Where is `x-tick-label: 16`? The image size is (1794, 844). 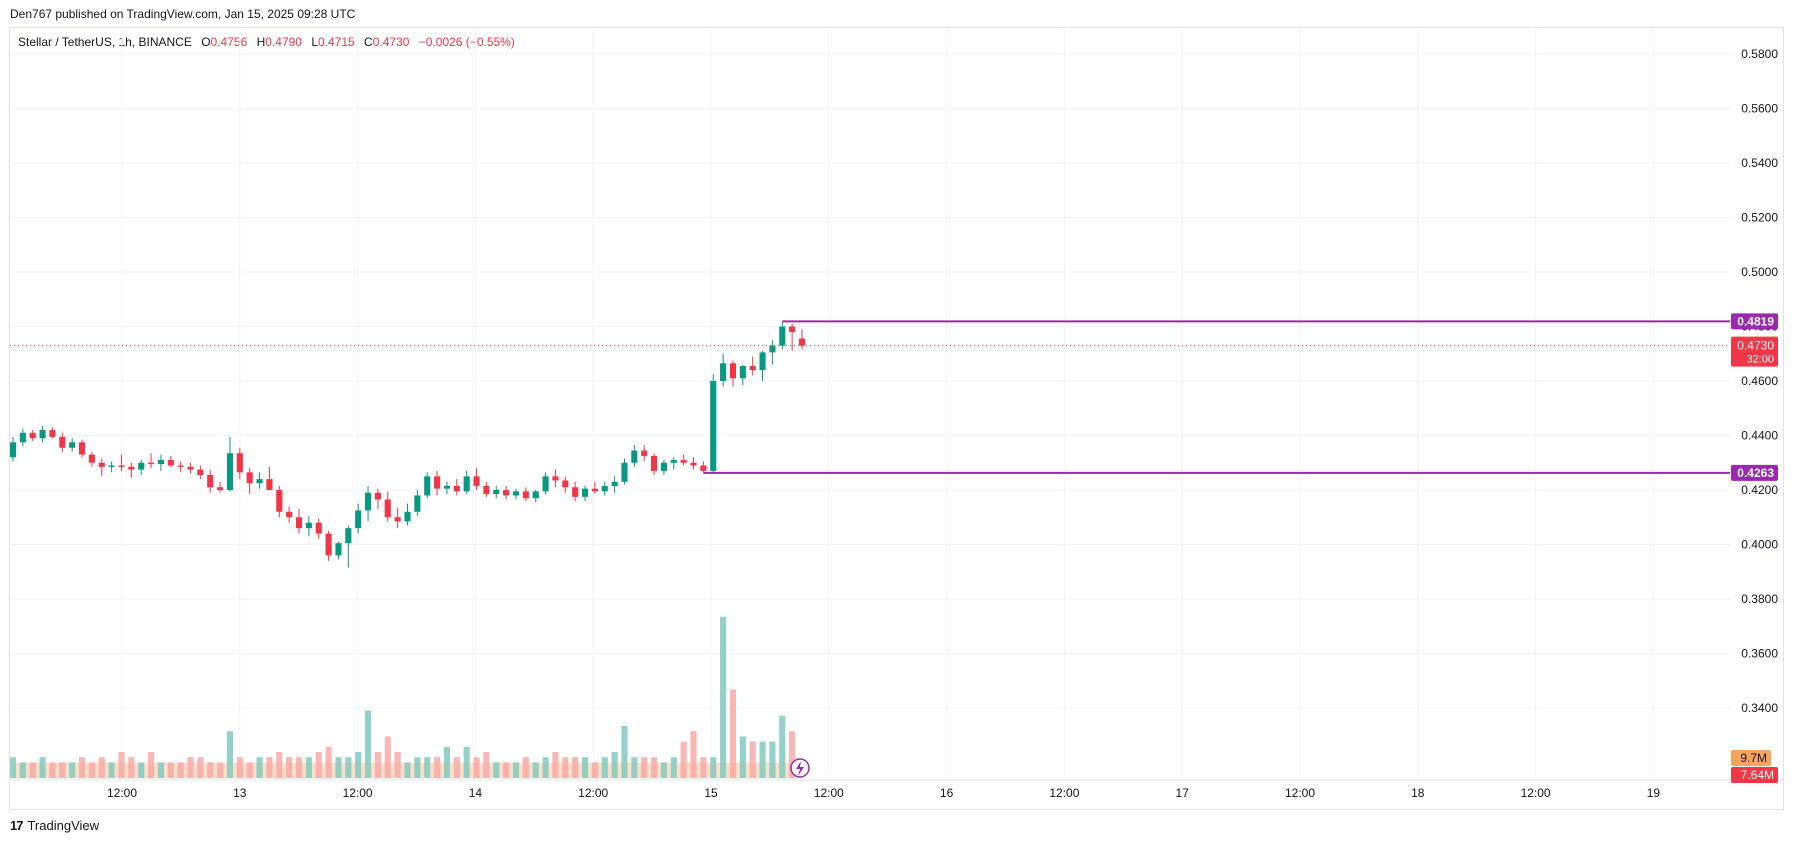 x-tick-label: 16 is located at coordinates (947, 793).